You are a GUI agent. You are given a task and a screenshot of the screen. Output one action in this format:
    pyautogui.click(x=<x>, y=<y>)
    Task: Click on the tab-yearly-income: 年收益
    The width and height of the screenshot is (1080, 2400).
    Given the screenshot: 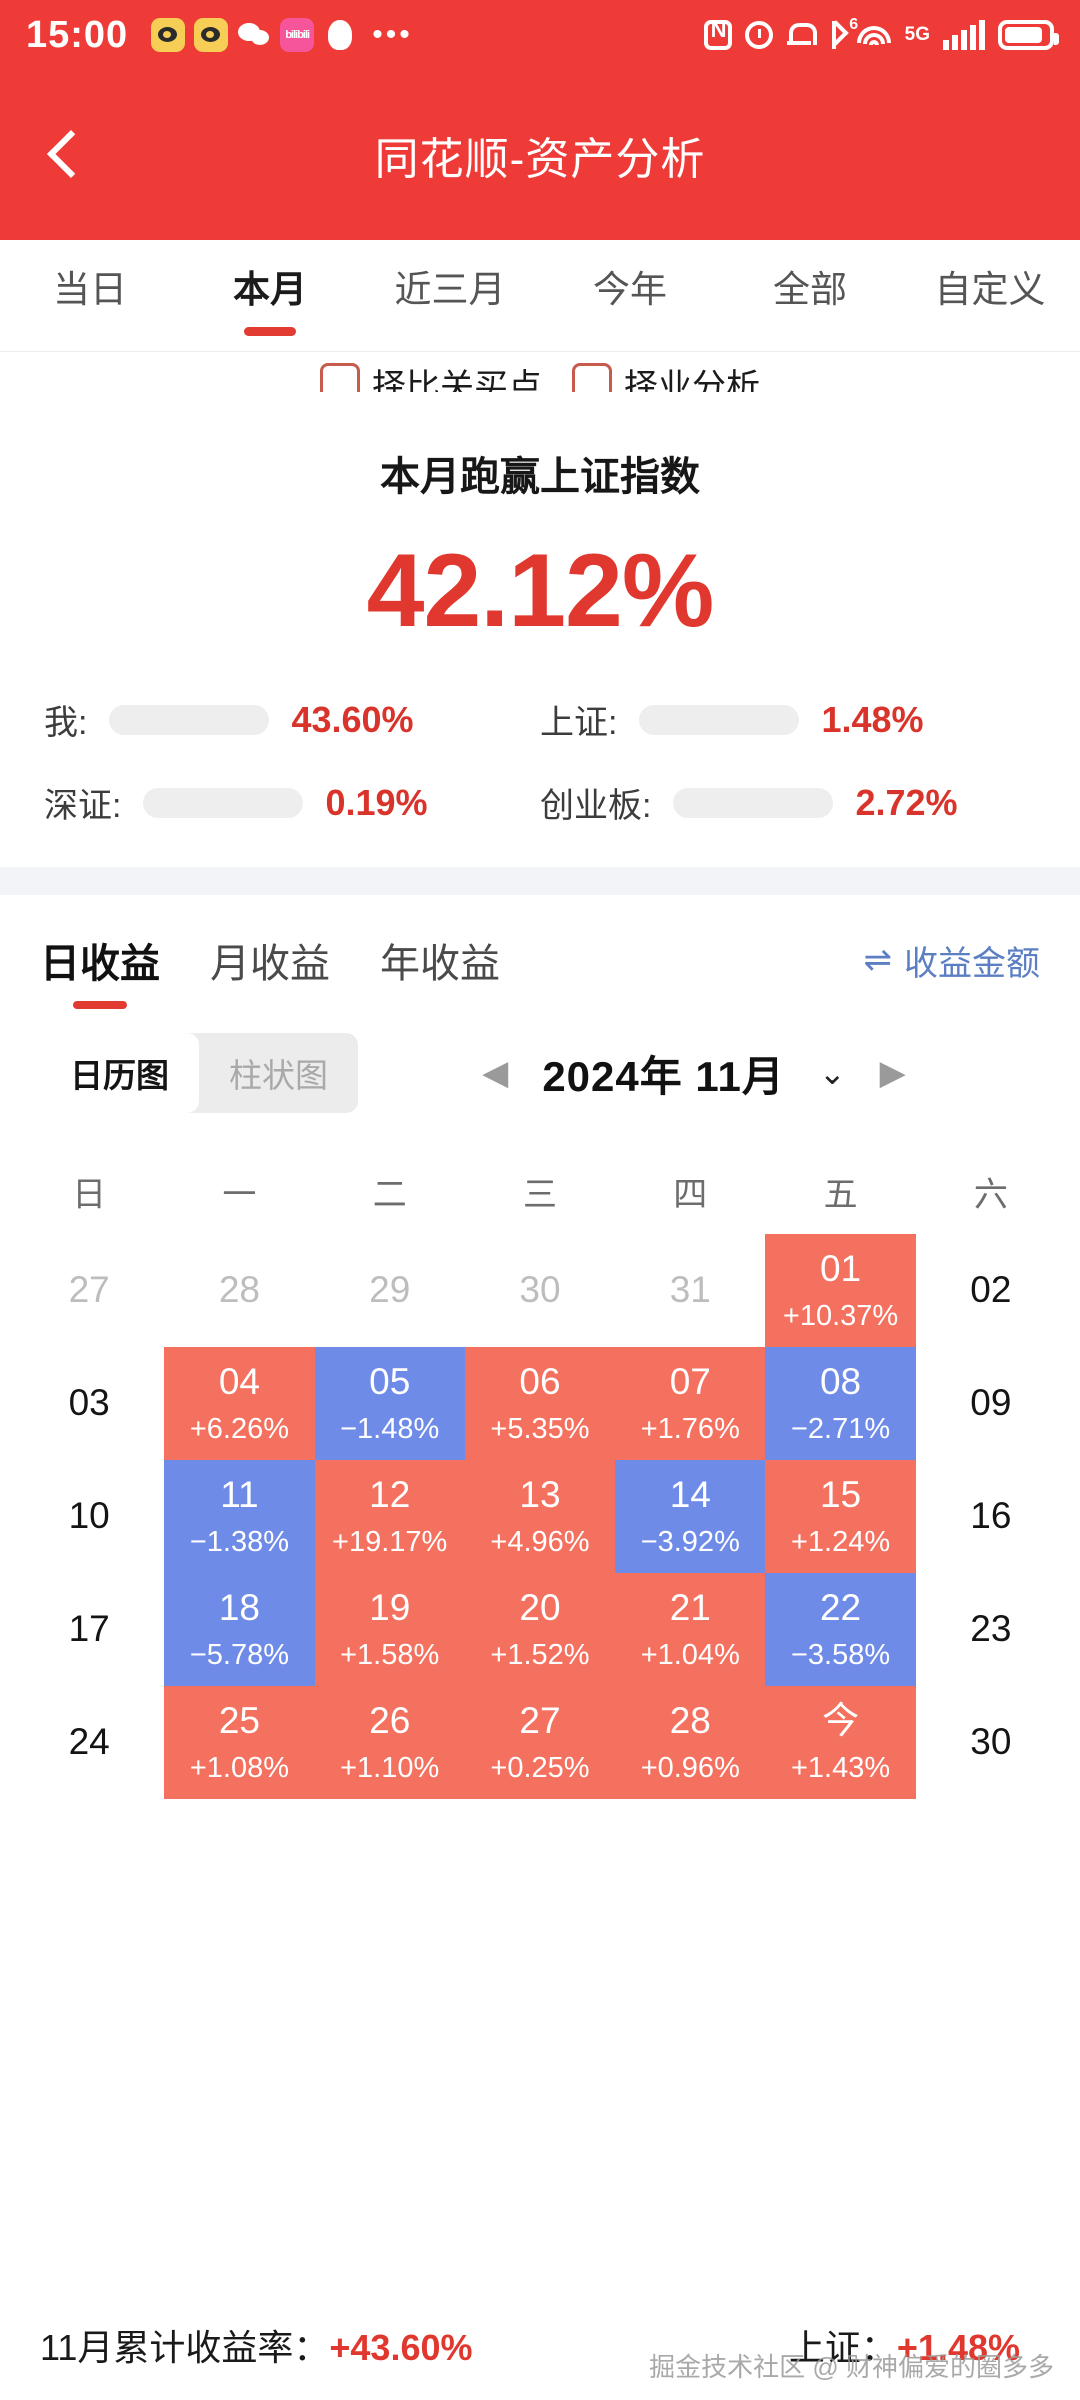 What is the action you would take?
    pyautogui.click(x=440, y=964)
    